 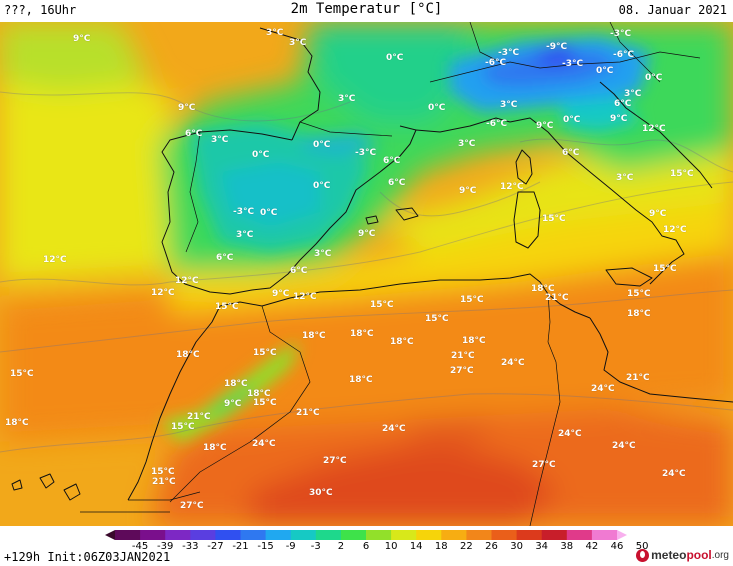 I want to click on scale-tick-label: -27, so click(x=215, y=546).